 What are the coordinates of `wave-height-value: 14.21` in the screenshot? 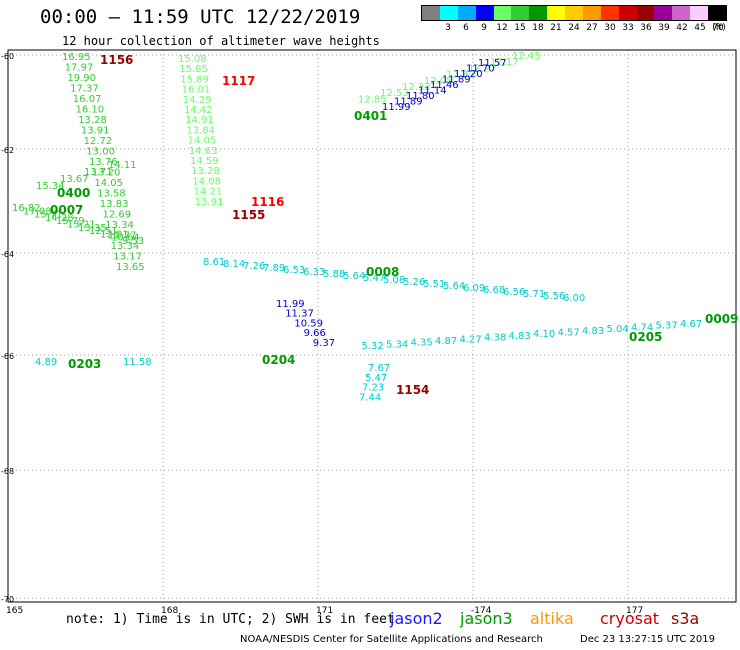 It's located at (208, 192).